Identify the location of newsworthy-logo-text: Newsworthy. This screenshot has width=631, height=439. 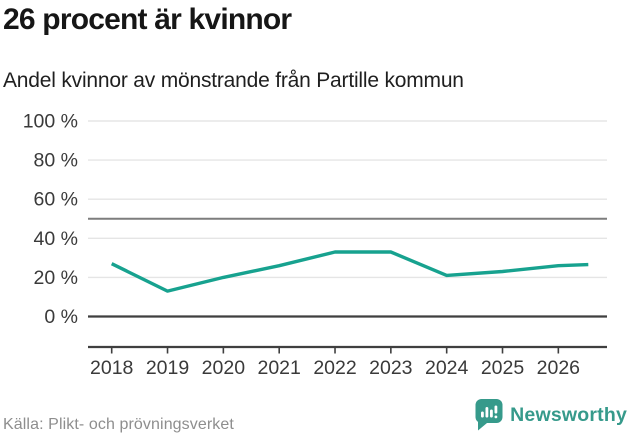
(568, 415).